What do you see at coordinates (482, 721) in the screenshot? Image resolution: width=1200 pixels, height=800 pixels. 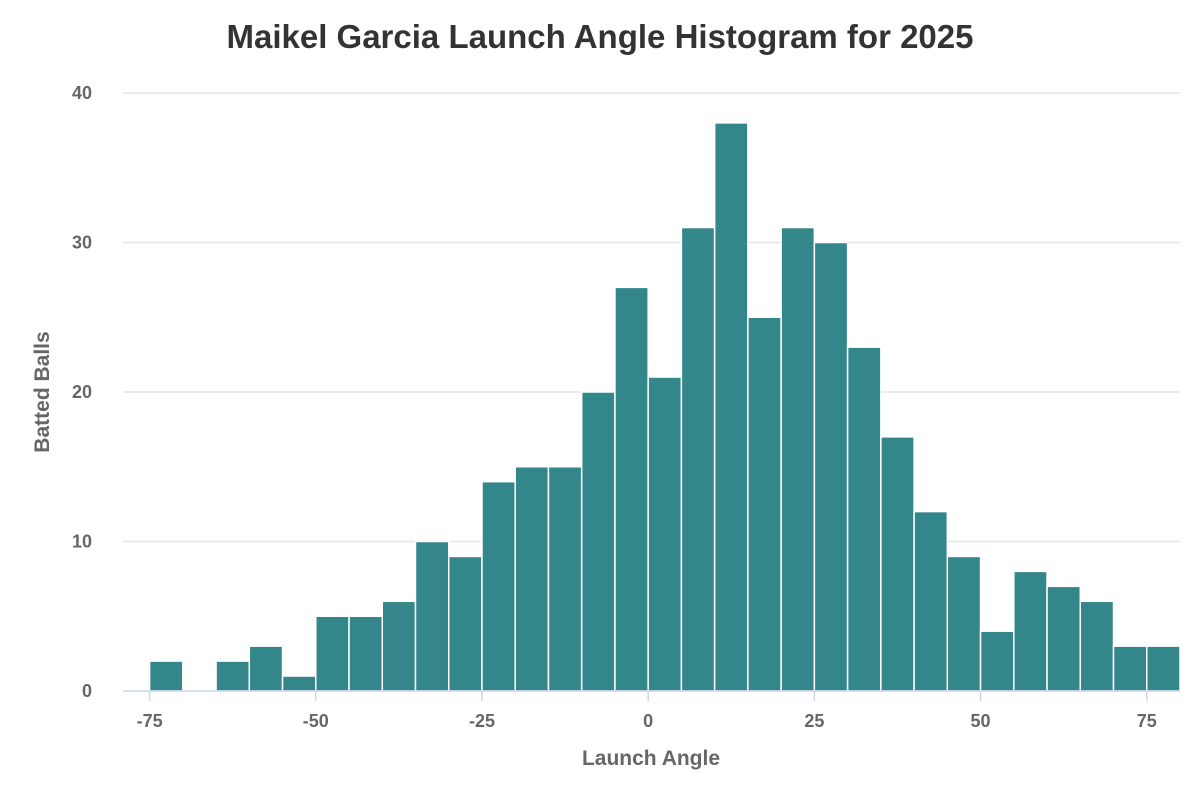 I see `x-tick-label: -25` at bounding box center [482, 721].